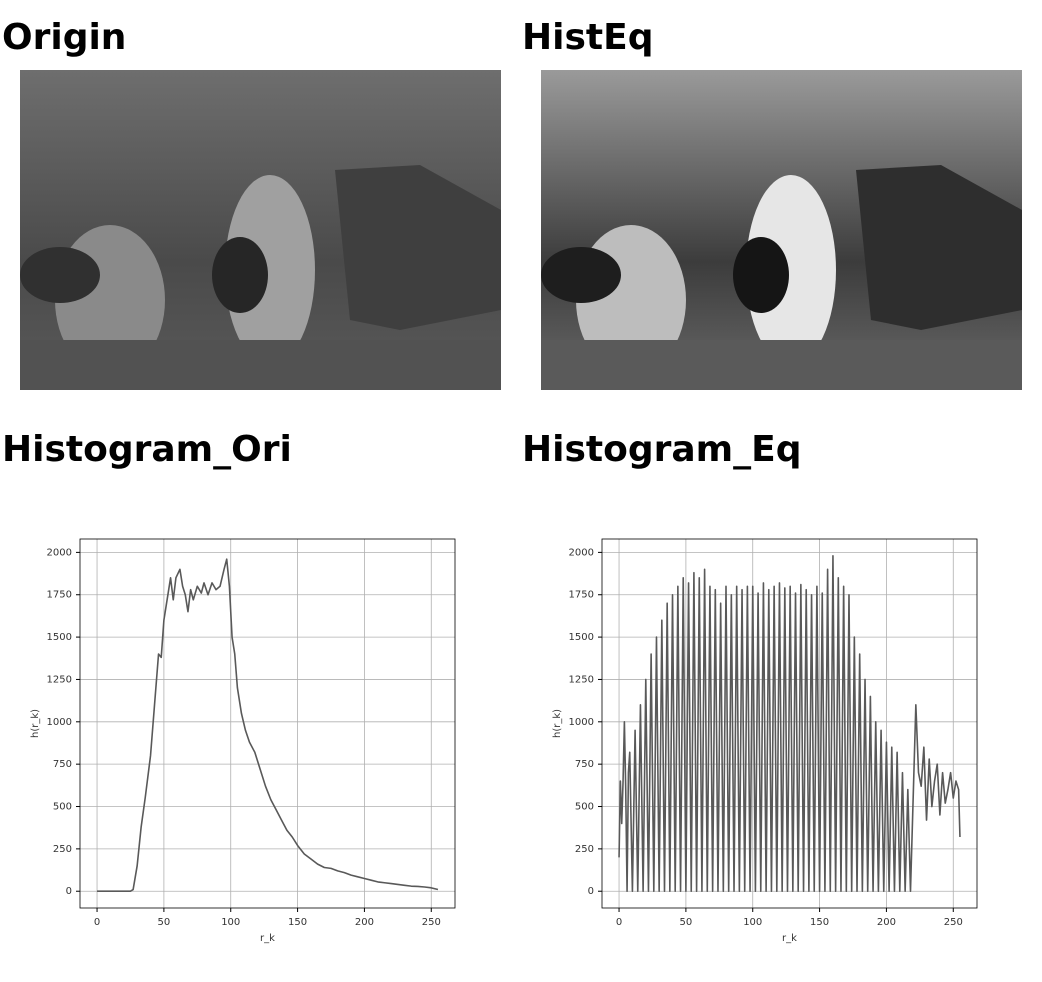  What do you see at coordinates (588, 37) in the screenshot?
I see `image-title: HistEq` at bounding box center [588, 37].